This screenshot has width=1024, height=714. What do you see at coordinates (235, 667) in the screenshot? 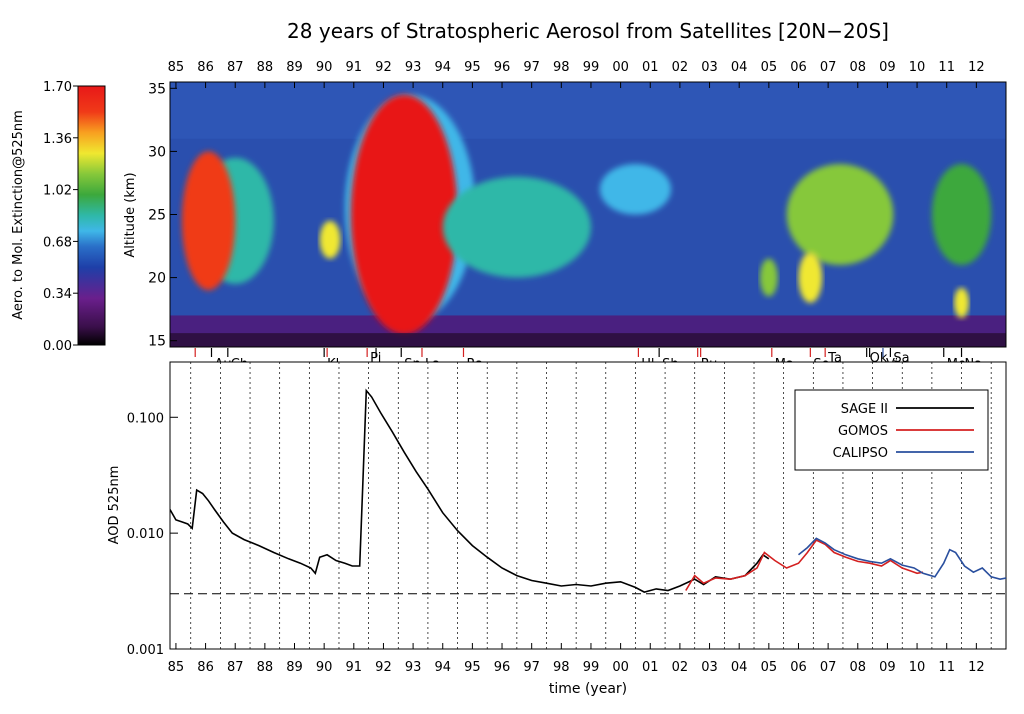
I see `bottom-year-tick-label: 87` at bounding box center [235, 667].